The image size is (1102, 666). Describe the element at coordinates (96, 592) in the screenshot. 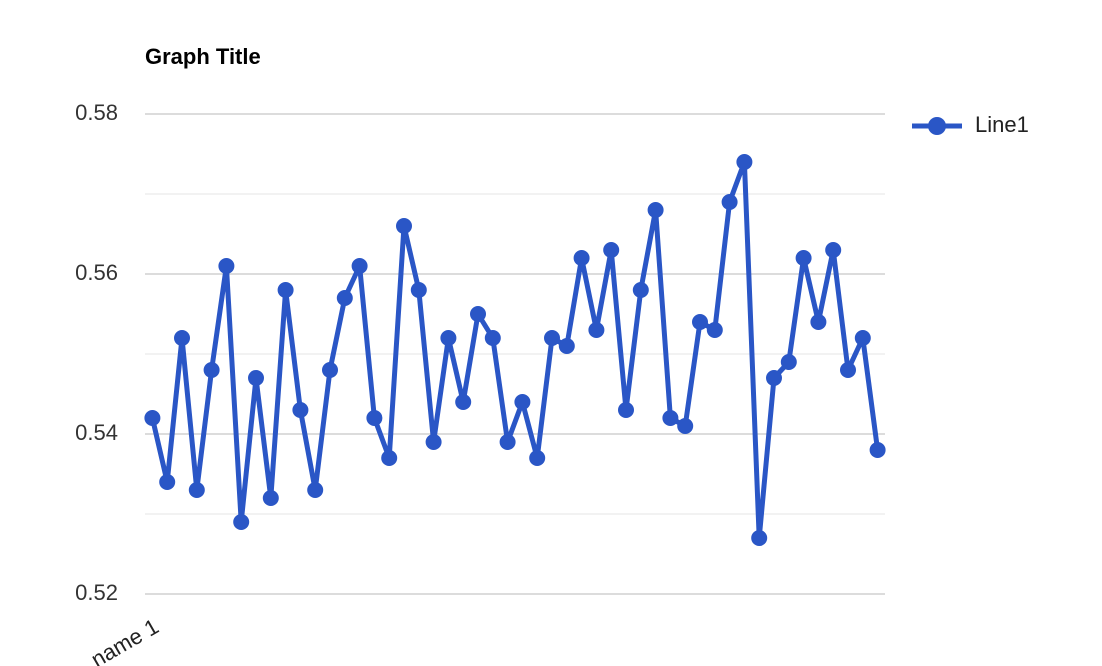

I see `y-tick-label: 0.52` at that location.